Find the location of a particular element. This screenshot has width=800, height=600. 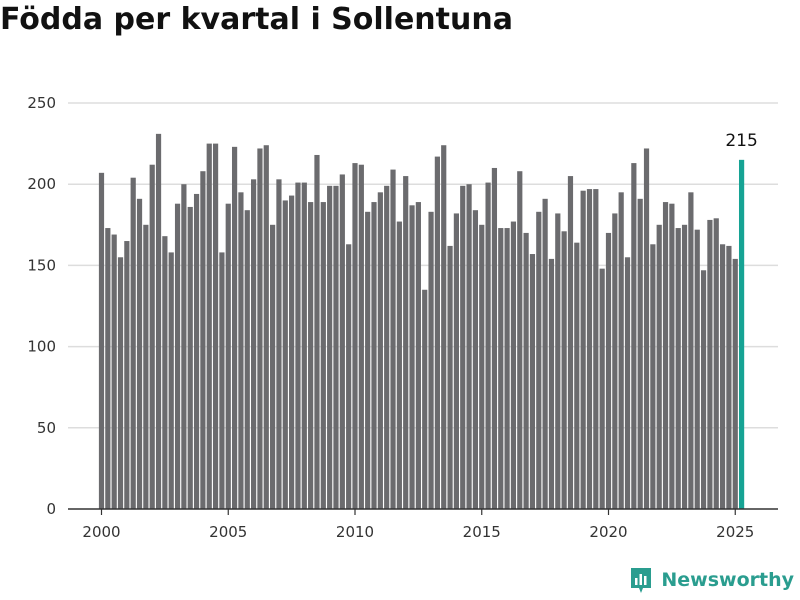

x-tick-label: 2025 is located at coordinates (735, 532).